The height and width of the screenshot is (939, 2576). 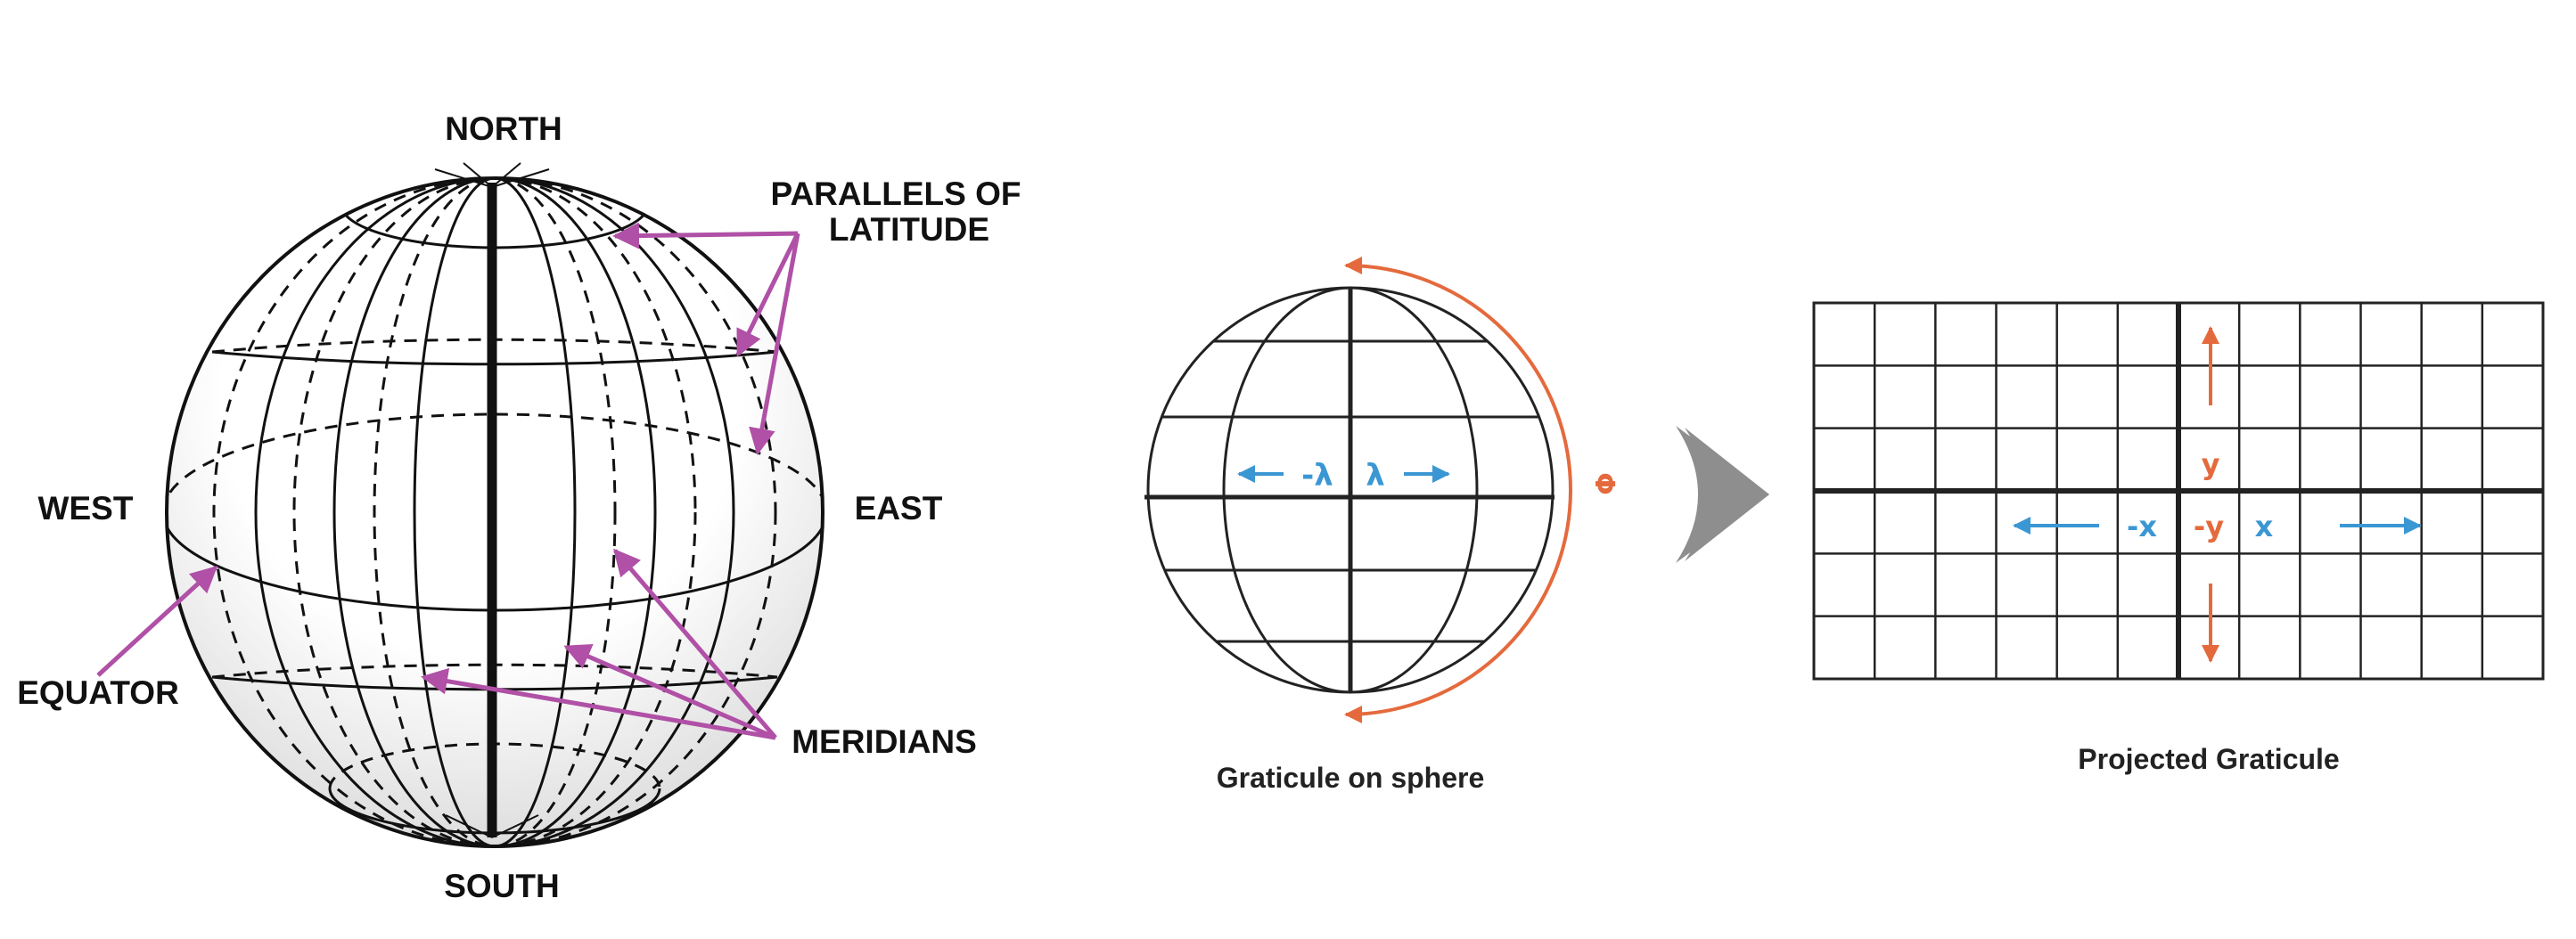 I want to click on projected-caption: Projected Graticule, so click(x=2208, y=759).